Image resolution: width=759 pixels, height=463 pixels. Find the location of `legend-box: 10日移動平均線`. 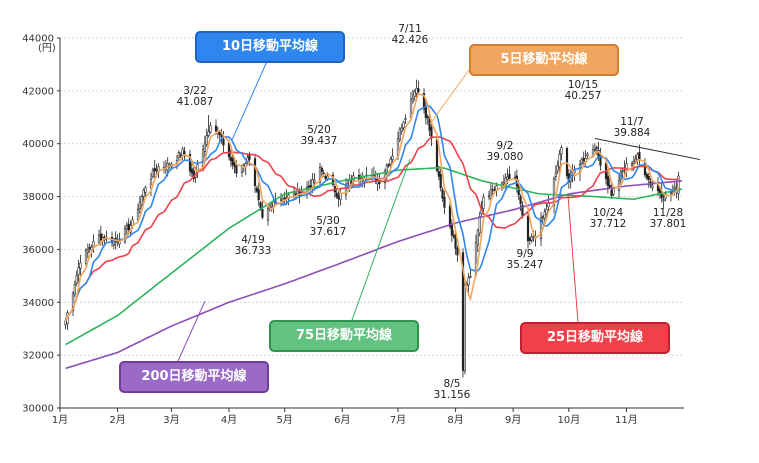

legend-box: 10日移動平均線 is located at coordinates (270, 47).